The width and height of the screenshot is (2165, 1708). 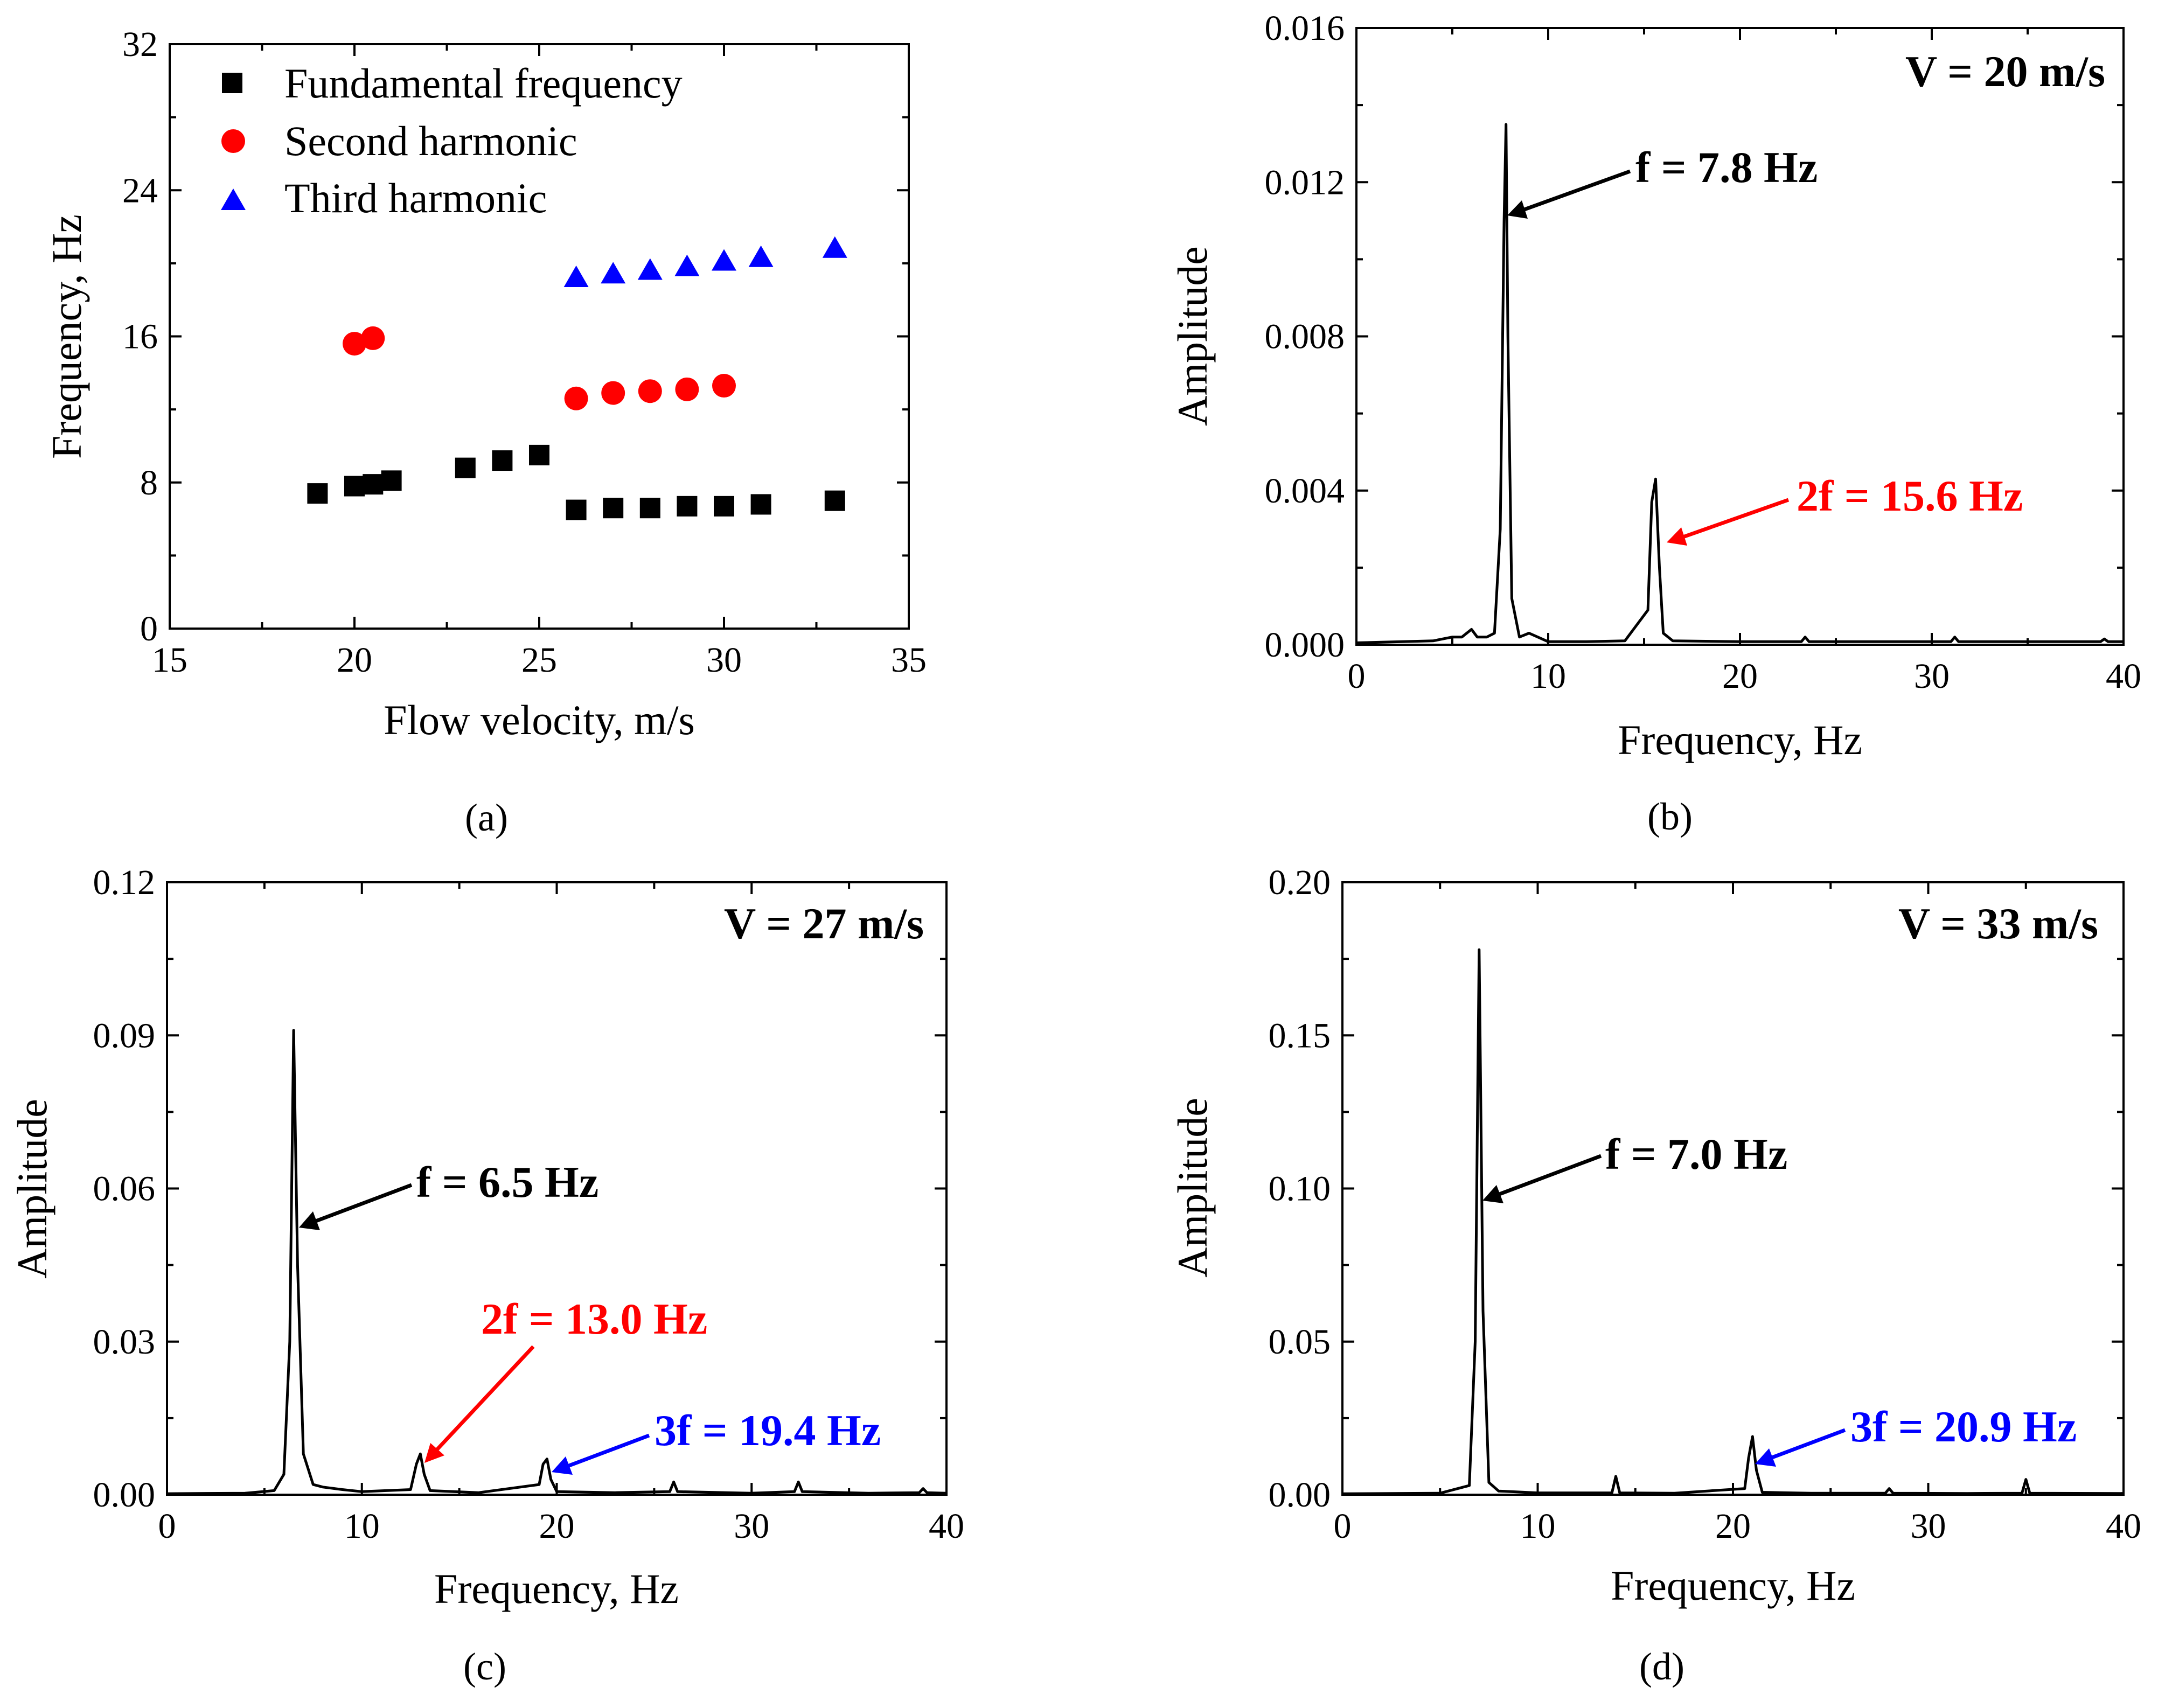 I want to click on annotation-arrowhead-d-third, so click(x=1765, y=1457).